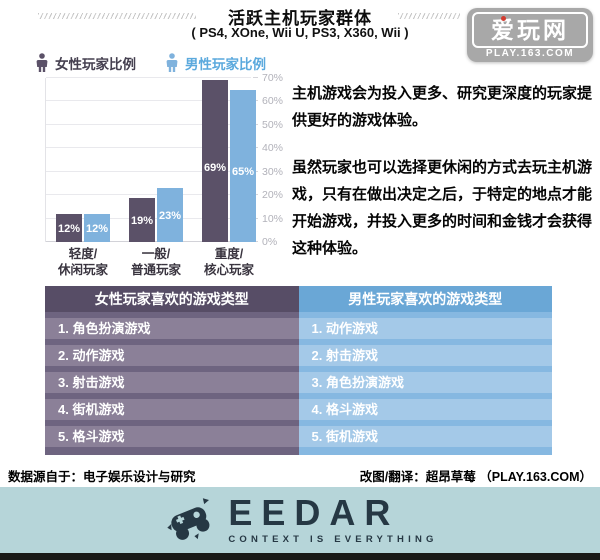 This screenshot has width=600, height=560. I want to click on legend-item-male: 男性玩家比例, so click(216, 63).